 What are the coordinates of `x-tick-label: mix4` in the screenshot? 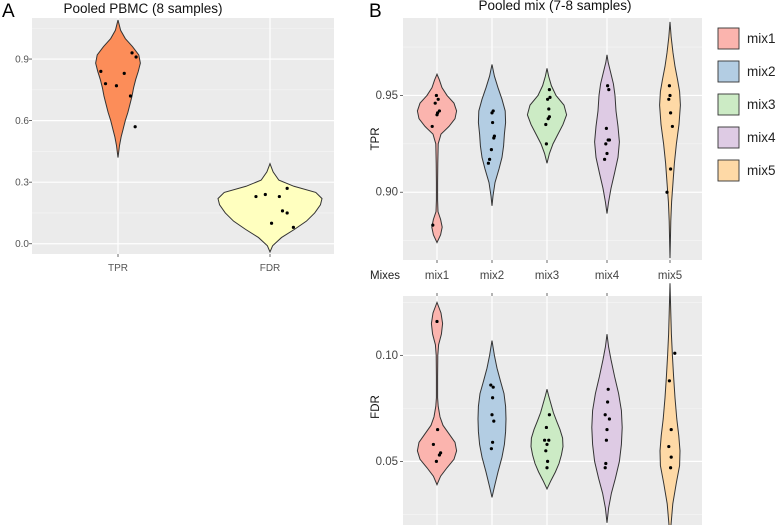 It's located at (607, 276).